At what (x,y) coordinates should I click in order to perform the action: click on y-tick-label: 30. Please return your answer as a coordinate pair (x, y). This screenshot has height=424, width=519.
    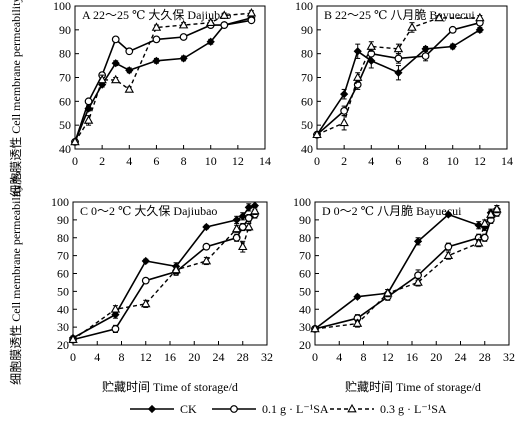
    Looking at the image, I should click on (305, 327).